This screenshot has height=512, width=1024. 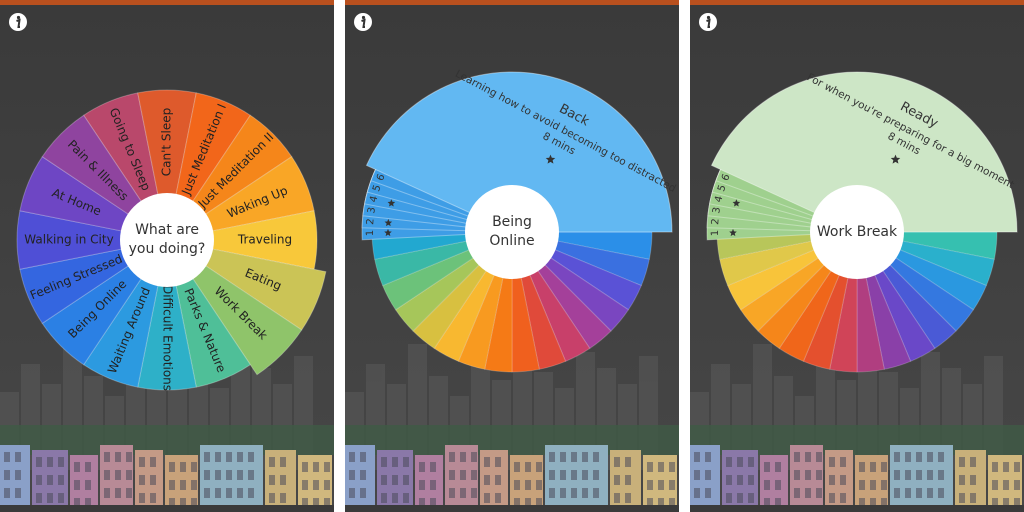 I want to click on track-number: 4, so click(x=374, y=199).